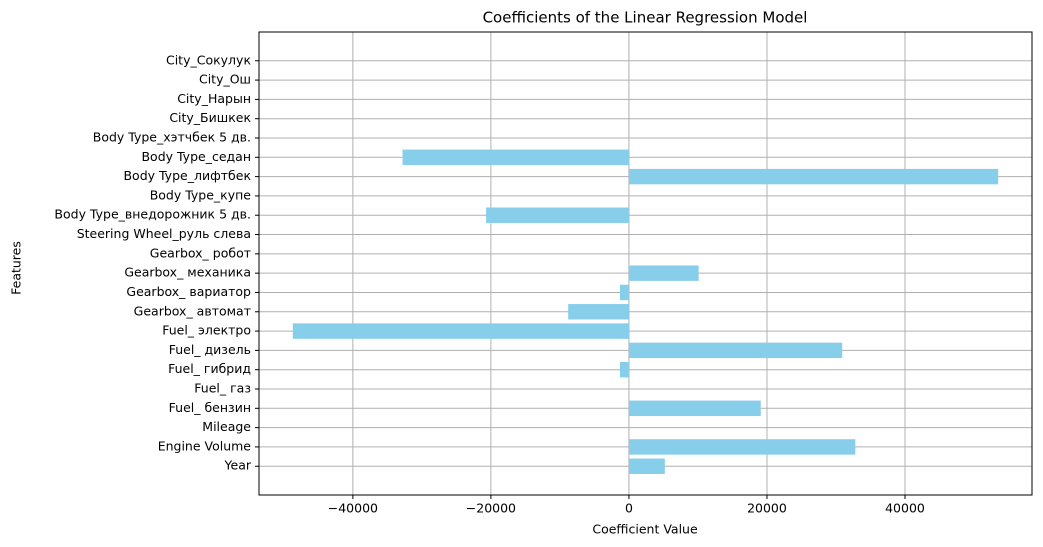 The width and height of the screenshot is (1043, 547). Describe the element at coordinates (152, 214) in the screenshot. I see `y-tick-label: Body Type_внедорожник 5 дв.` at that location.